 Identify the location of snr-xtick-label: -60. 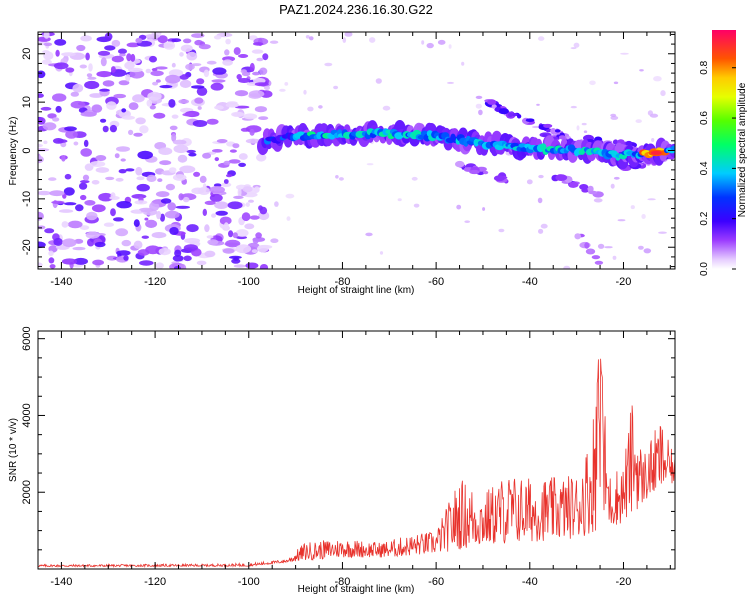
(436, 582).